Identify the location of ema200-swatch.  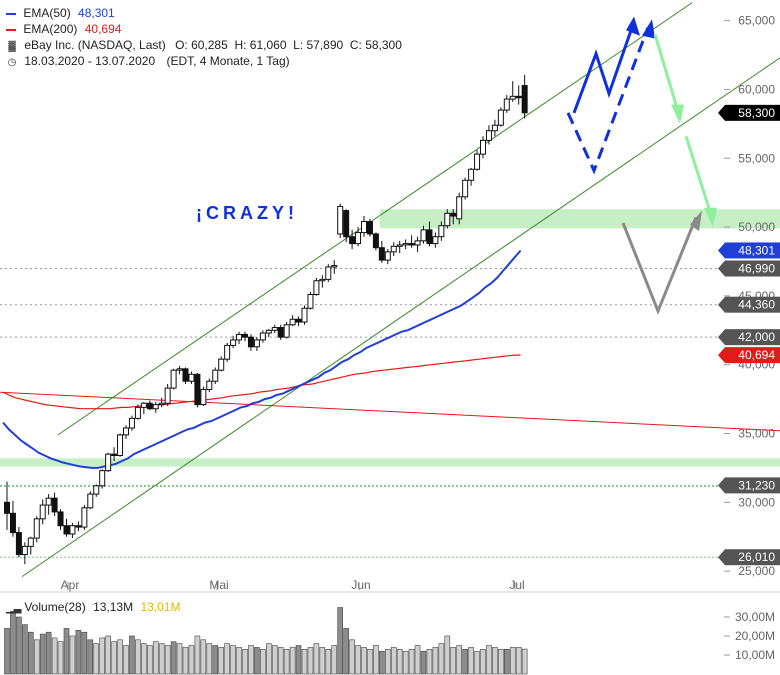
(11, 29).